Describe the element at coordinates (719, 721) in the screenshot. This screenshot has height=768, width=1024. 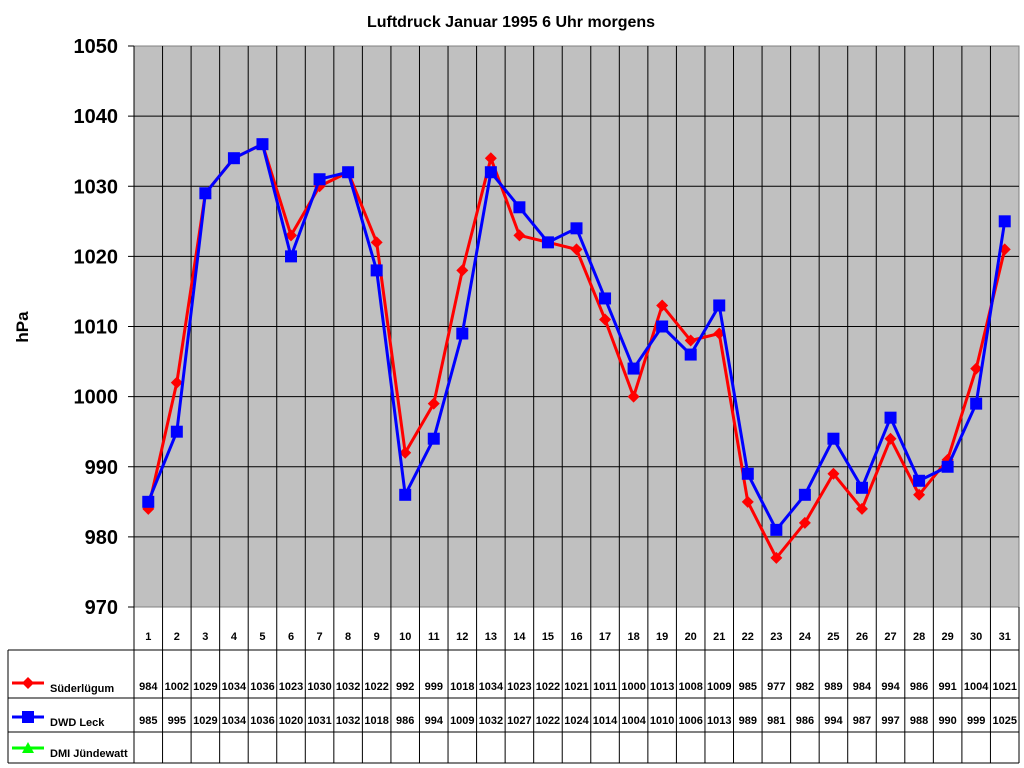
I see `table-cell: 1013` at that location.